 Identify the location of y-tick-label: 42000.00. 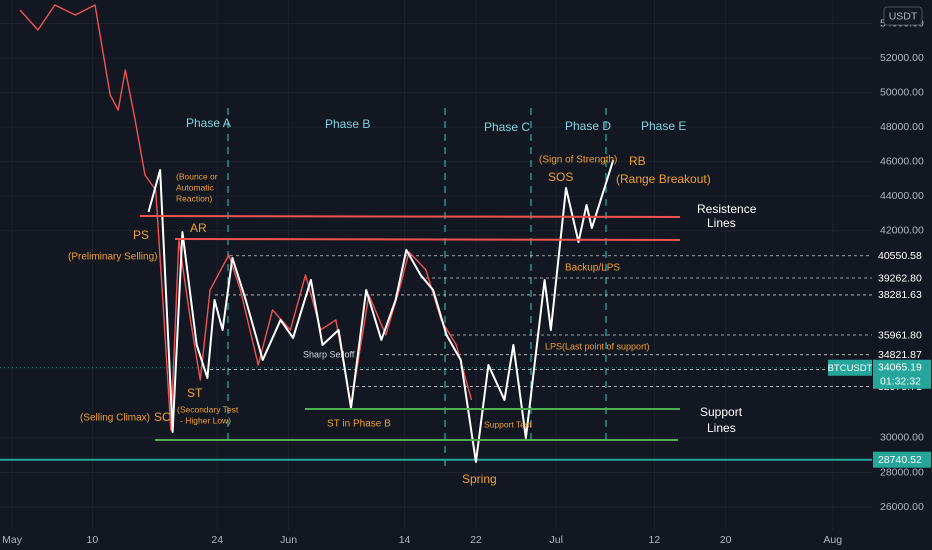
(902, 231).